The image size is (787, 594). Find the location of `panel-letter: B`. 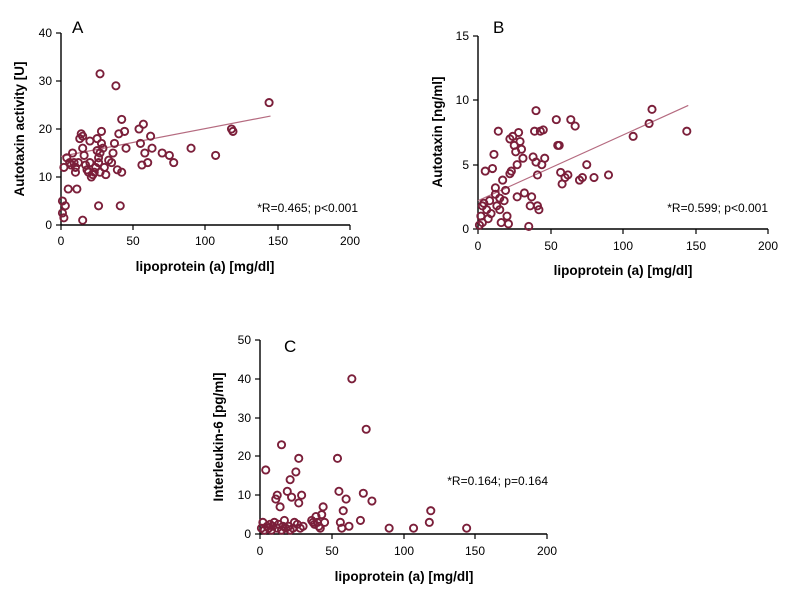

panel-letter: B is located at coordinates (498, 27).